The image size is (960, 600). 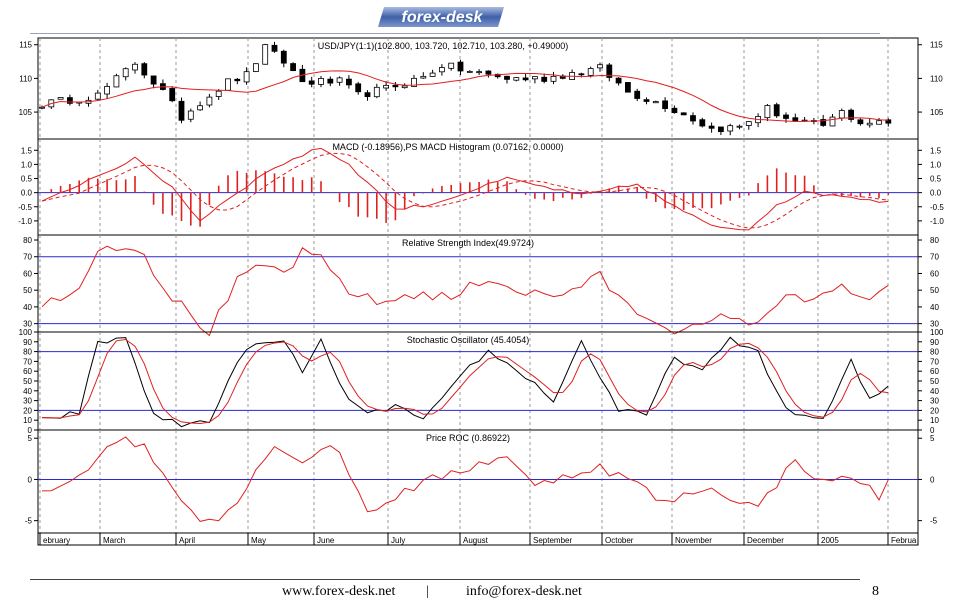 What do you see at coordinates (25, 45) in the screenshot?
I see `y-tick-label-left: 115` at bounding box center [25, 45].